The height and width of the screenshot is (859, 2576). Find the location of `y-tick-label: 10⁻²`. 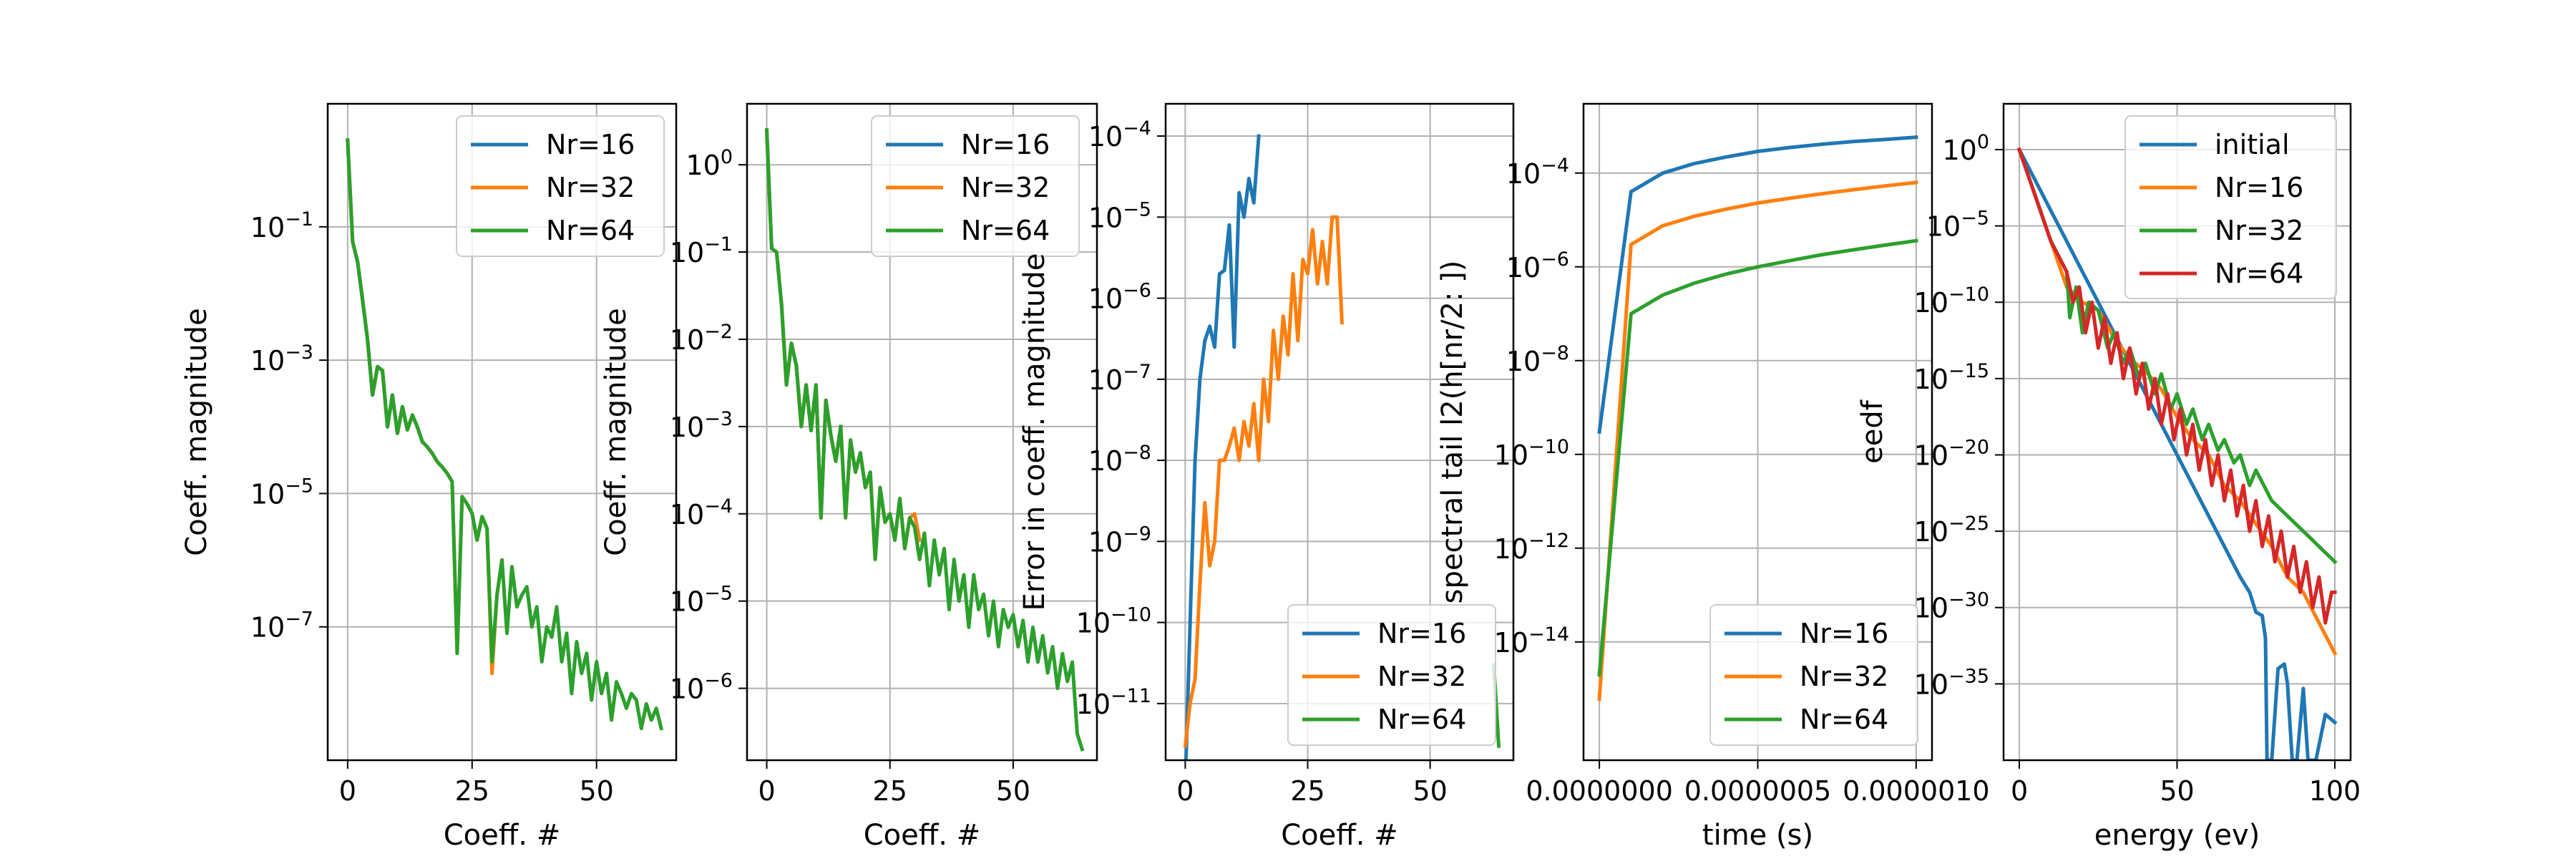

y-tick-label: 10⁻² is located at coordinates (701, 338).